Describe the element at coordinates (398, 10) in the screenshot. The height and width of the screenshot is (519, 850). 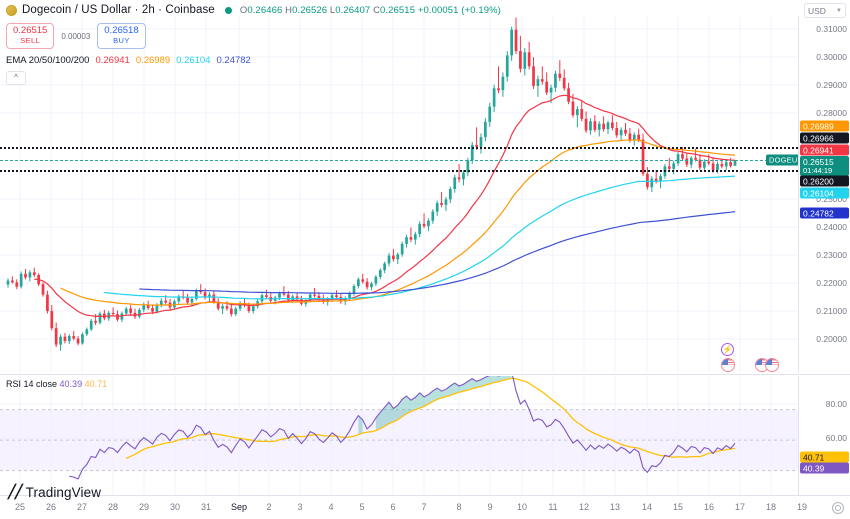
I see `close-value: 0.26515` at that location.